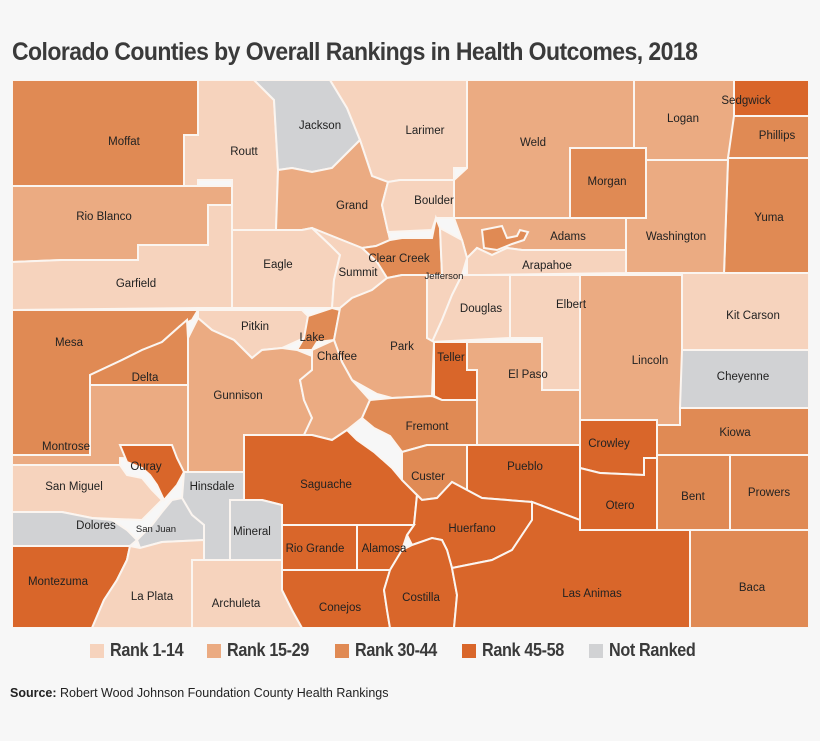 The width and height of the screenshot is (820, 741). I want to click on label-mineral: Mineral, so click(252, 532).